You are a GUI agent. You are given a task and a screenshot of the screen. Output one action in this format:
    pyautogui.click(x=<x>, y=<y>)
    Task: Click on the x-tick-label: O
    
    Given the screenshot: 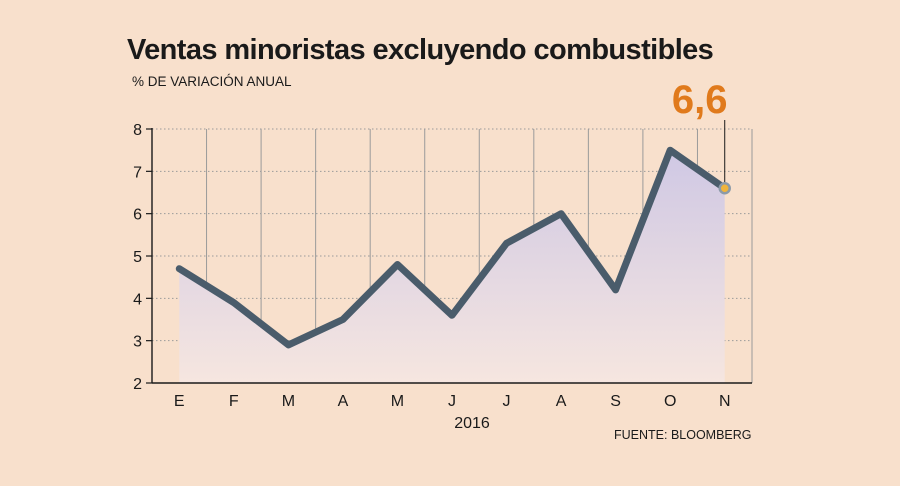 What is the action you would take?
    pyautogui.click(x=670, y=401)
    